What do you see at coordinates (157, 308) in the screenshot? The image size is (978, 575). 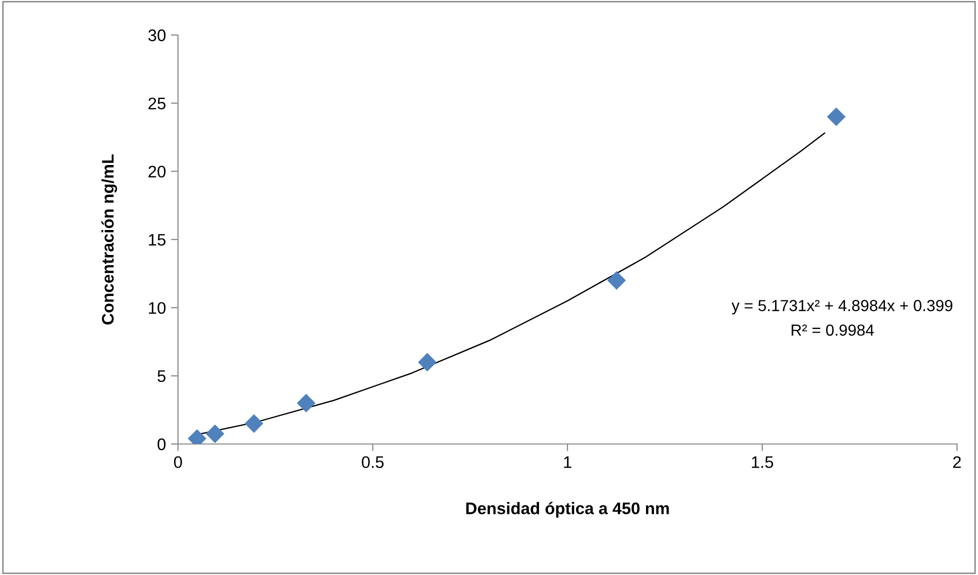 I see `y-tick-label: 10` at bounding box center [157, 308].